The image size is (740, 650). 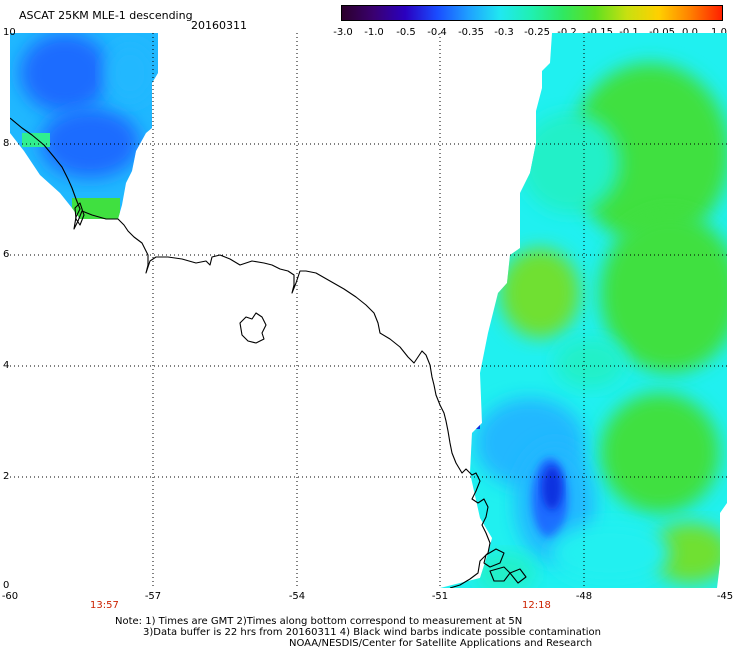 What do you see at coordinates (10, 596) in the screenshot?
I see `lon-tick-label: -60` at bounding box center [10, 596].